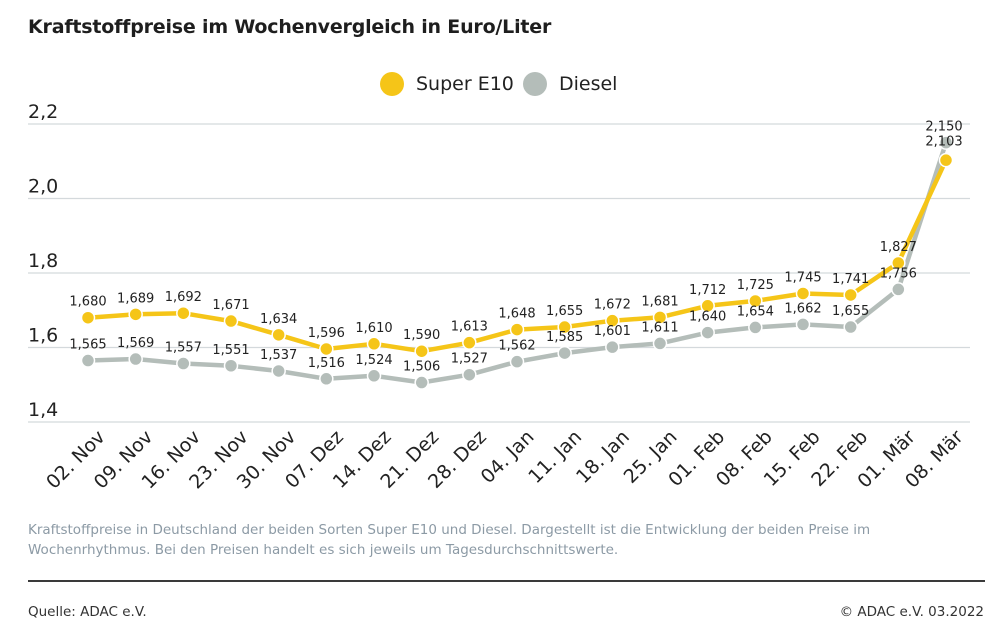 This screenshot has height=639, width=1008. I want to click on data-label-super-e10: 1,610, so click(373, 328).